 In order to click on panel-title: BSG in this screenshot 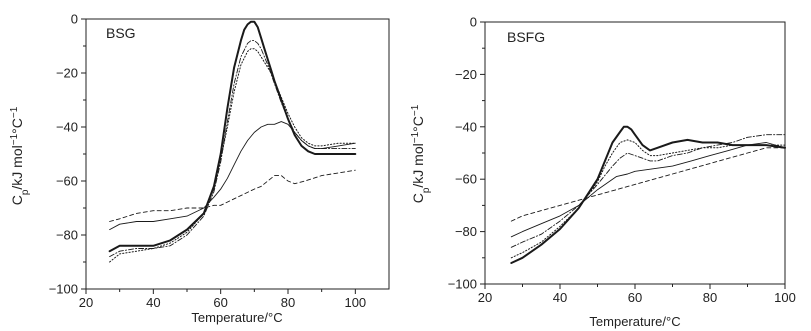, I will do `click(121, 33)`.